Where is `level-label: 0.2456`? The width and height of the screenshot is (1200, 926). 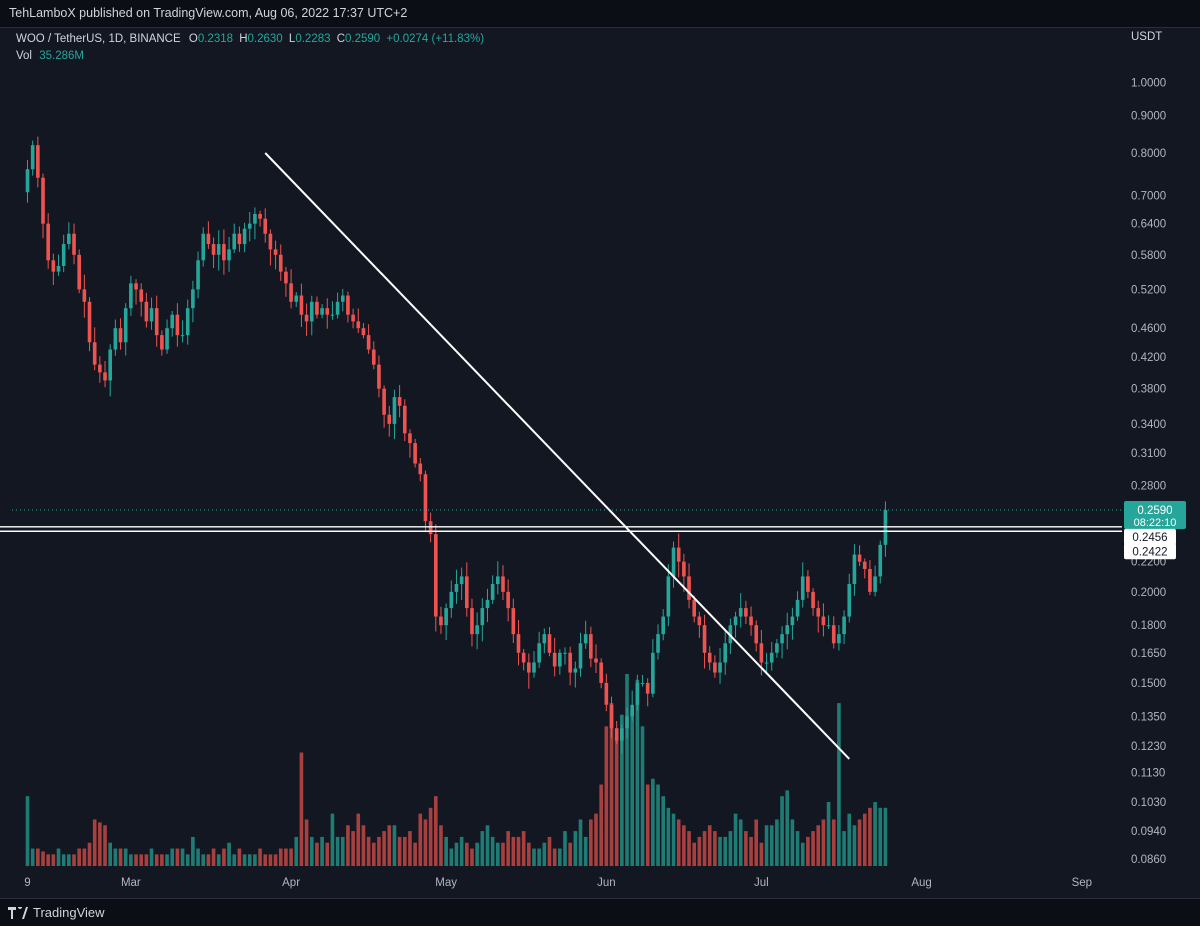 level-label: 0.2456 is located at coordinates (1149, 538).